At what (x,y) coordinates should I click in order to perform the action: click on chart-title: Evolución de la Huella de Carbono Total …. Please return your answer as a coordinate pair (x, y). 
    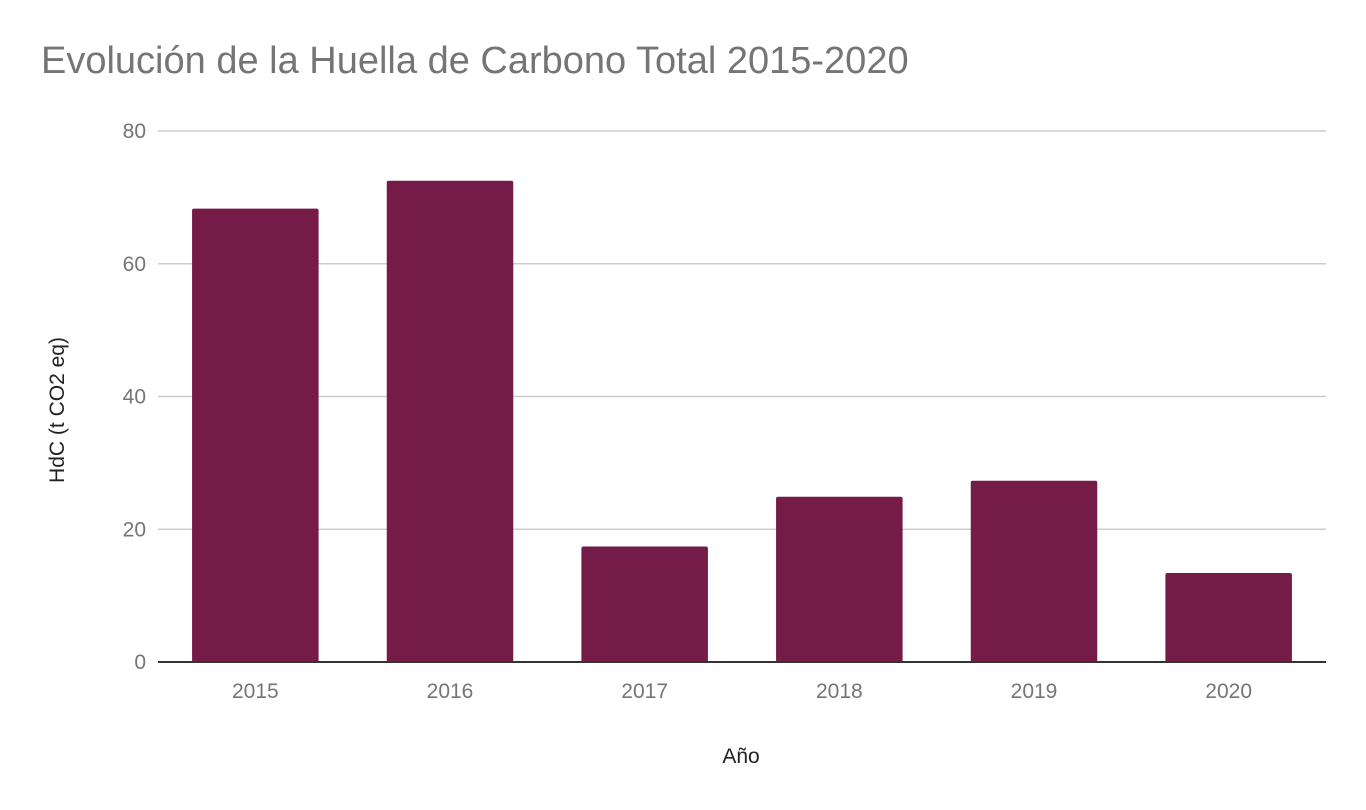
    Looking at the image, I should click on (475, 61).